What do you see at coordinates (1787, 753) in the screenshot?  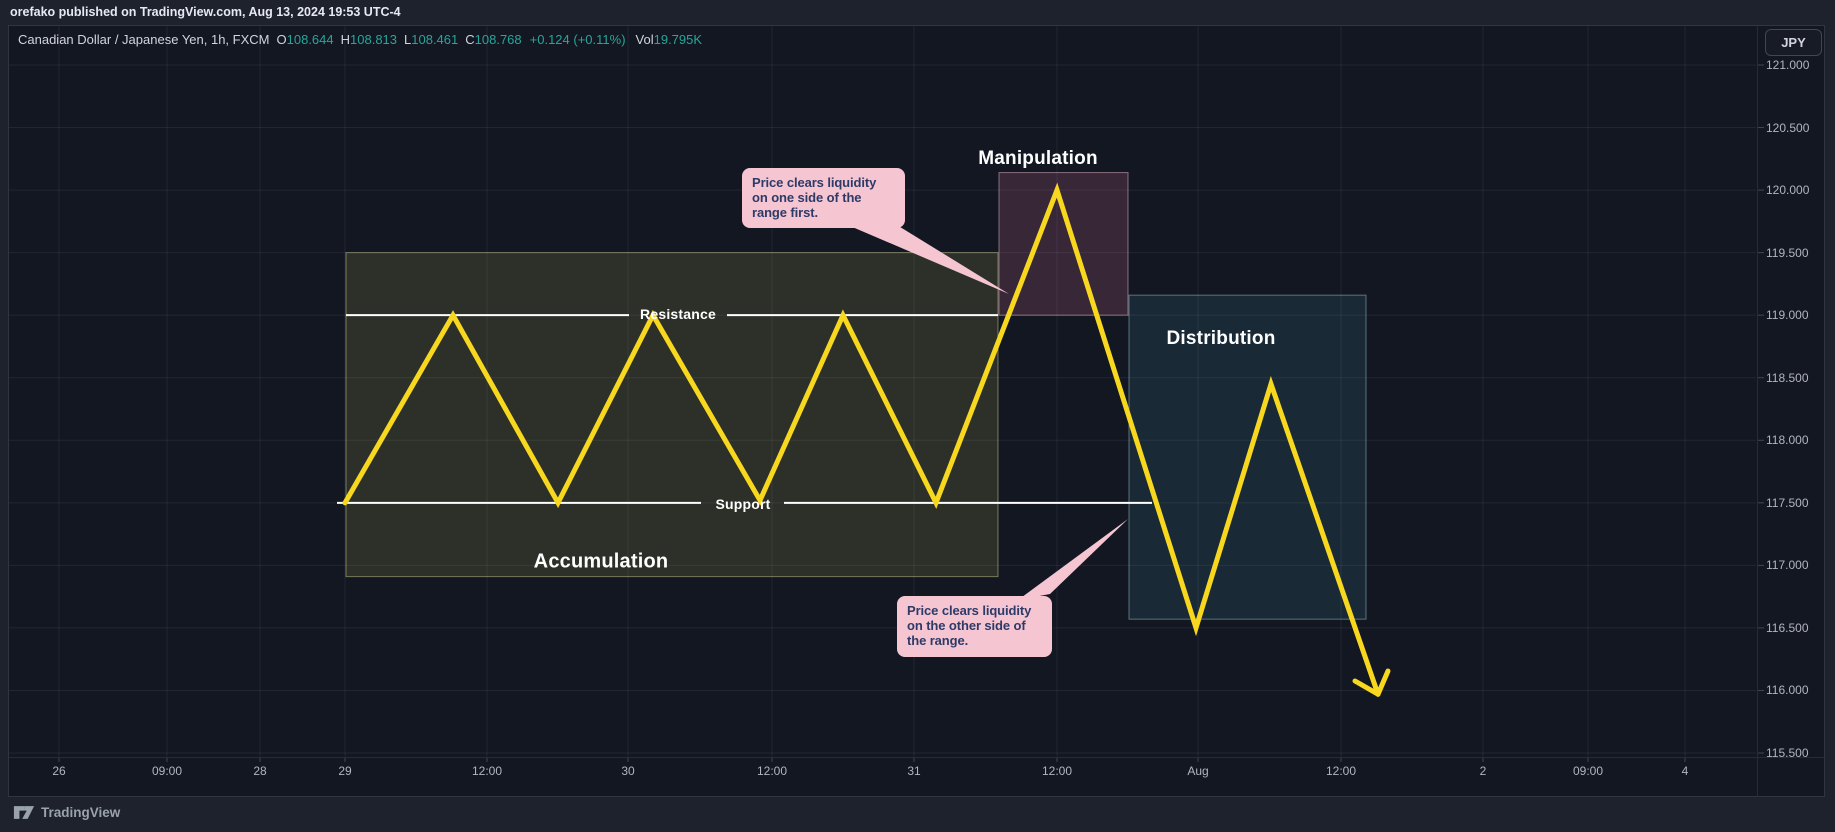 I see `price-tick-label: 115.500` at bounding box center [1787, 753].